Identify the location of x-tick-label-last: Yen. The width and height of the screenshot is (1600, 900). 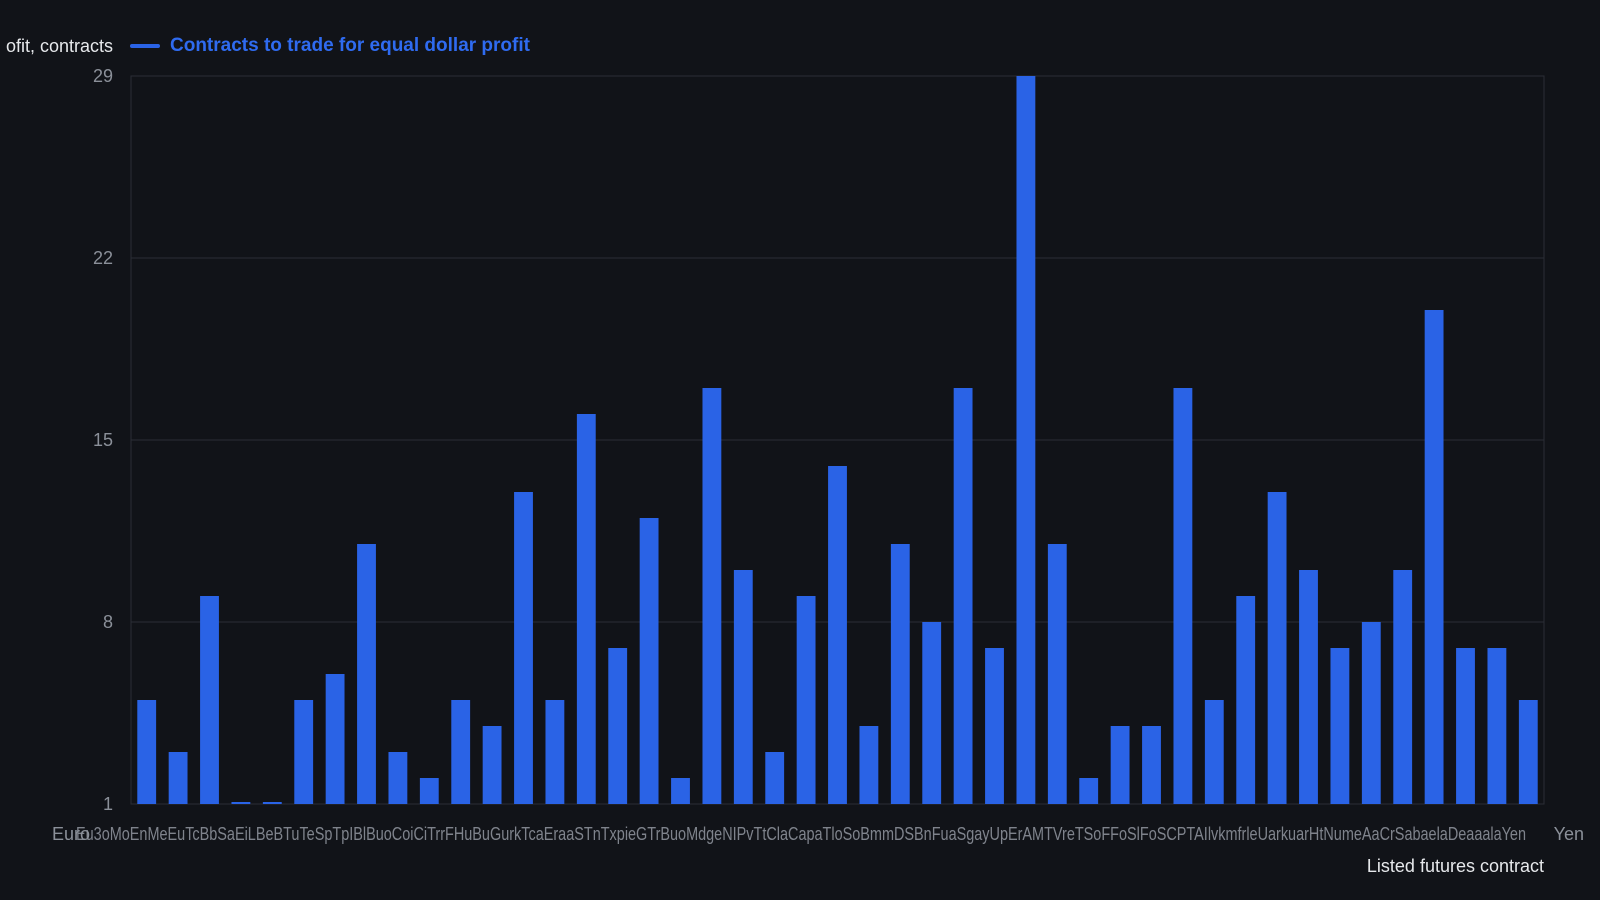
(1569, 834).